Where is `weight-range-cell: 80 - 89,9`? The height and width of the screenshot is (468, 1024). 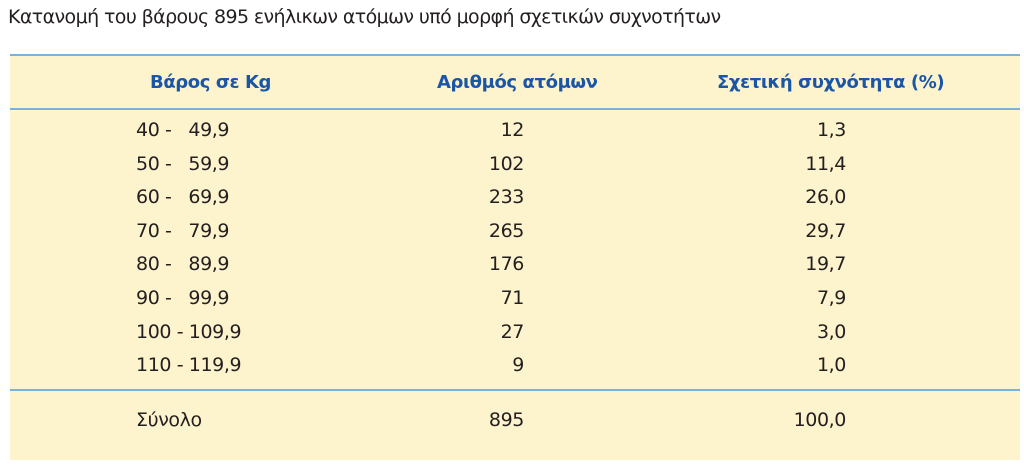
weight-range-cell: 80 - 89,9 is located at coordinates (183, 264).